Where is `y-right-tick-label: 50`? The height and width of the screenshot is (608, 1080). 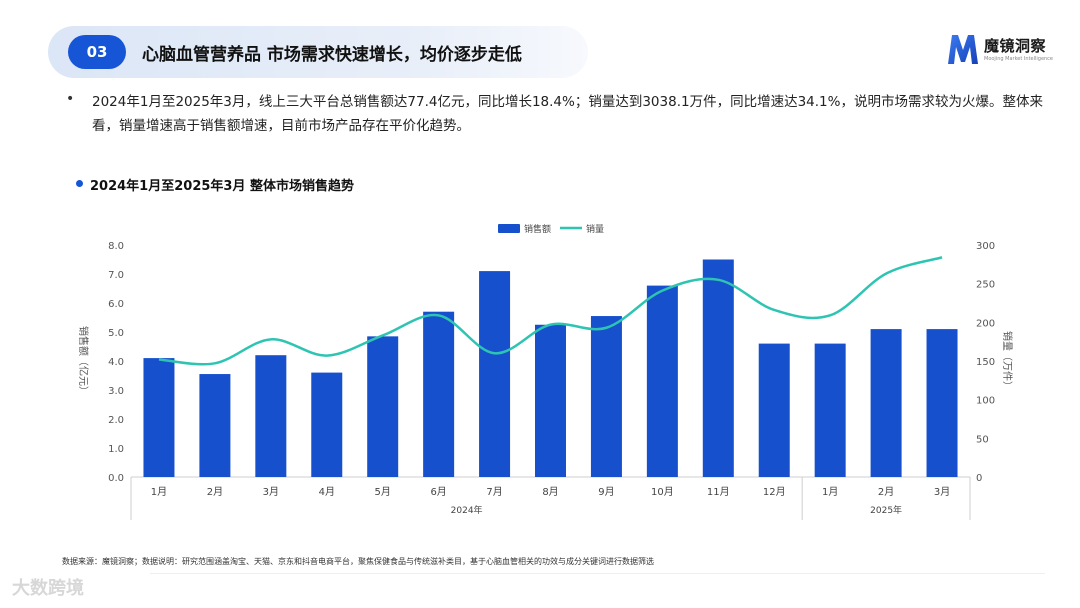
y-right-tick-label: 50 is located at coordinates (982, 439).